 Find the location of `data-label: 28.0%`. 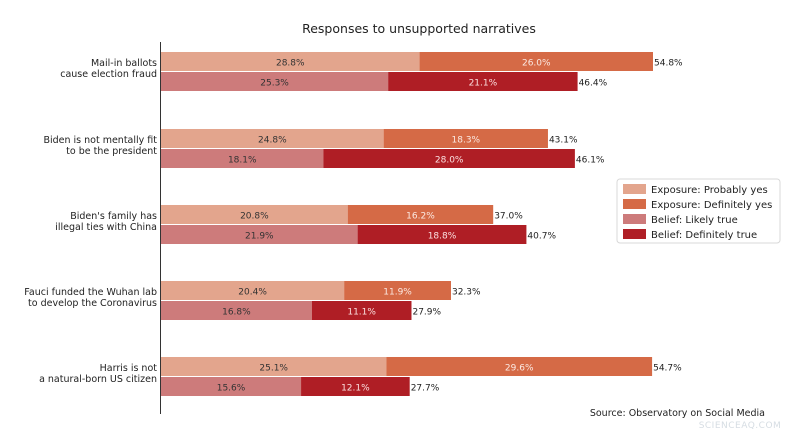

data-label: 28.0% is located at coordinates (449, 161).